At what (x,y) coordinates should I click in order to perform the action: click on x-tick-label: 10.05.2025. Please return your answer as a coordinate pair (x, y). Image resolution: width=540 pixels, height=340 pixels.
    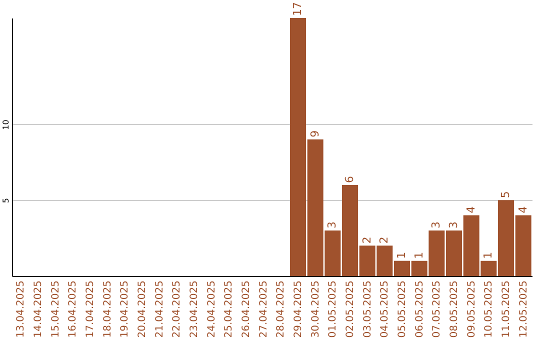
    Looking at the image, I should click on (489, 309).